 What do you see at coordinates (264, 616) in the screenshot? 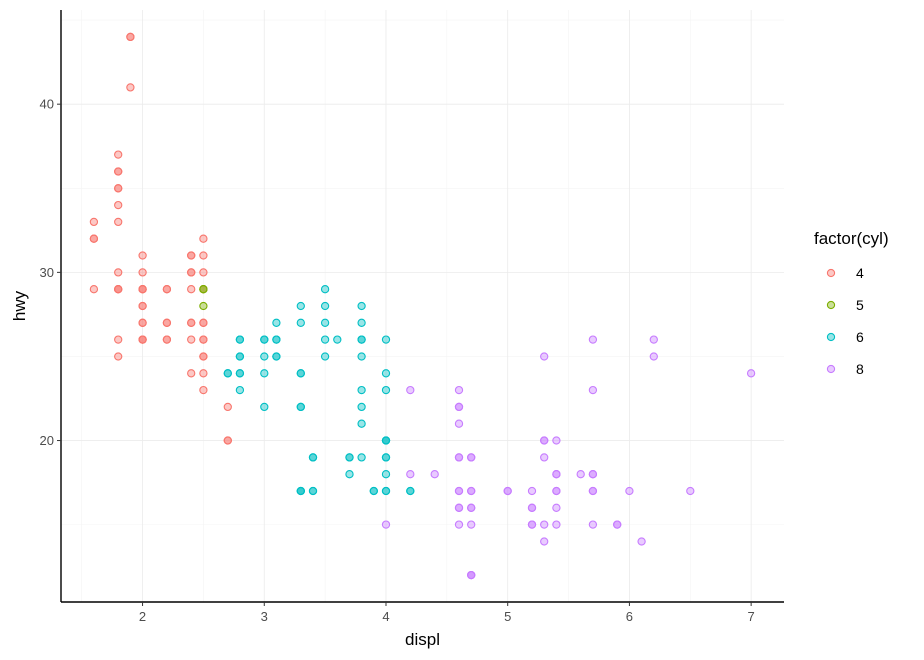
I see `x-tick-label: 3` at bounding box center [264, 616].